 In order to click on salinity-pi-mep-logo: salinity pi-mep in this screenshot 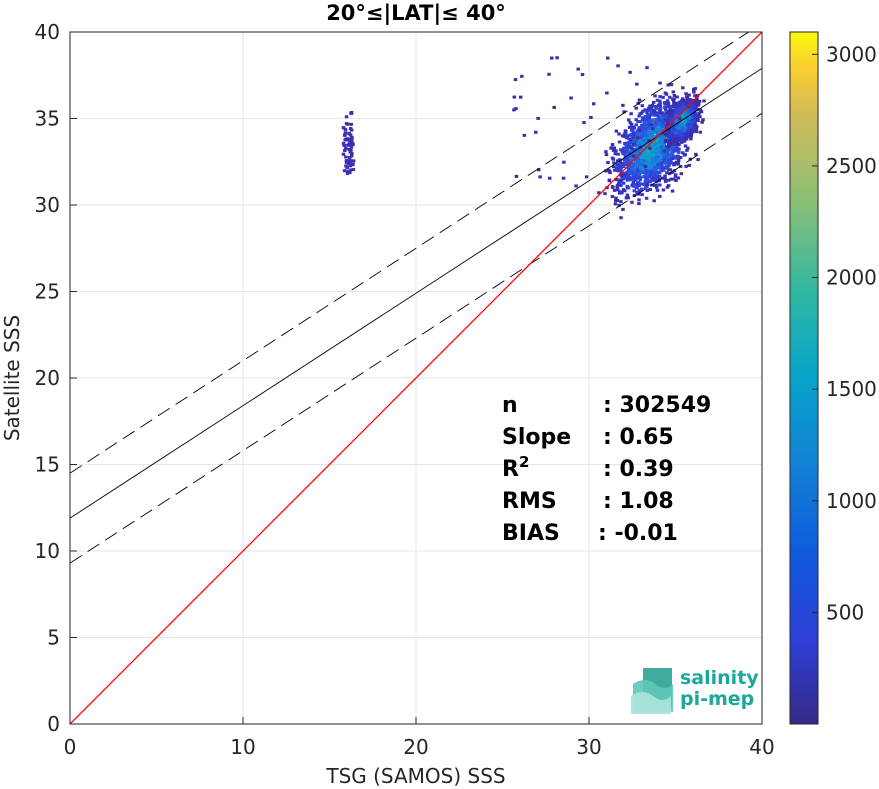, I will do `click(695, 690)`.